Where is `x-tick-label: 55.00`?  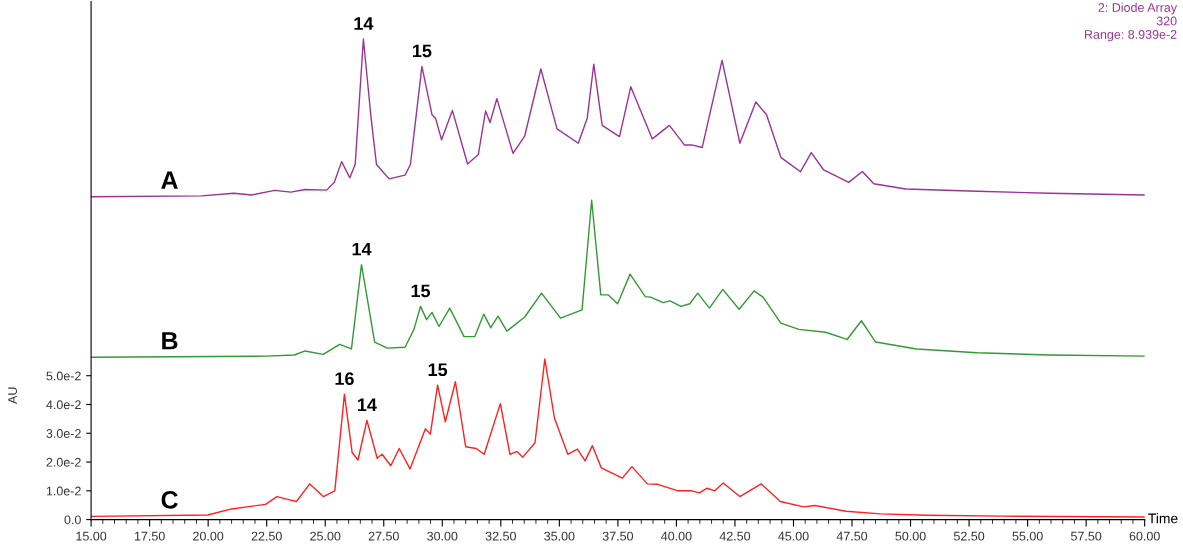 x-tick-label: 55.00 is located at coordinates (1027, 536).